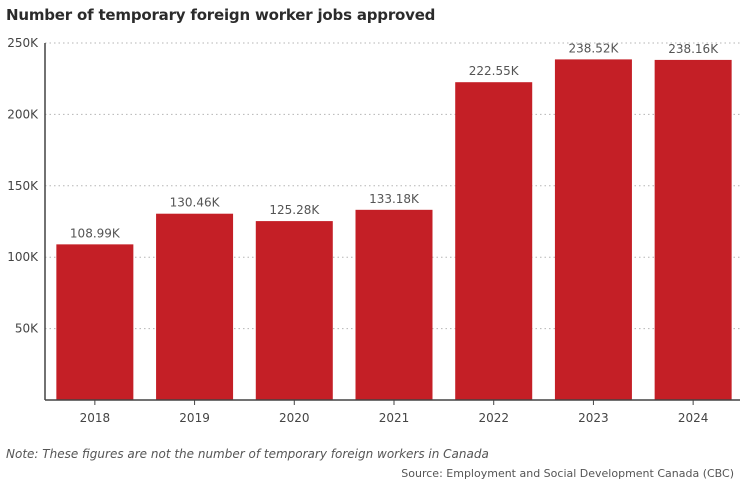  I want to click on bar-2022, so click(494, 241).